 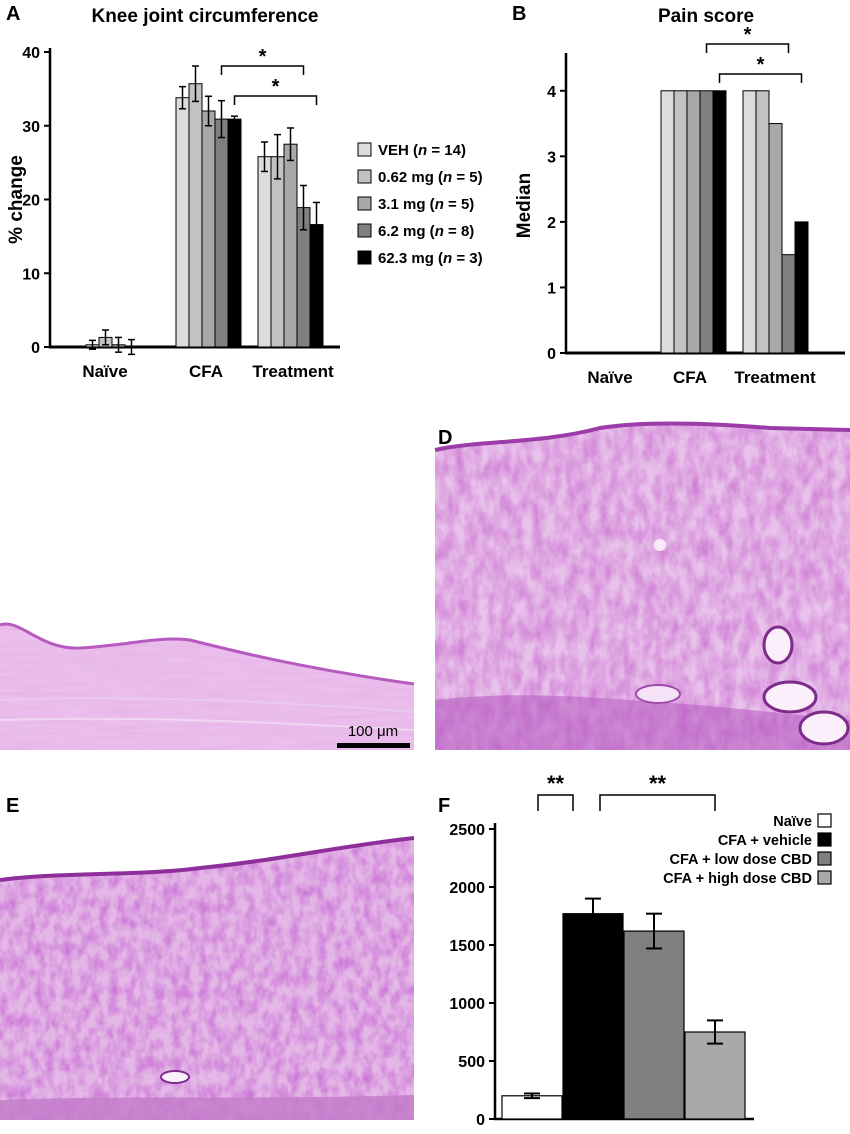 What do you see at coordinates (706, 16) in the screenshot?
I see `chart-title: Pain score` at bounding box center [706, 16].